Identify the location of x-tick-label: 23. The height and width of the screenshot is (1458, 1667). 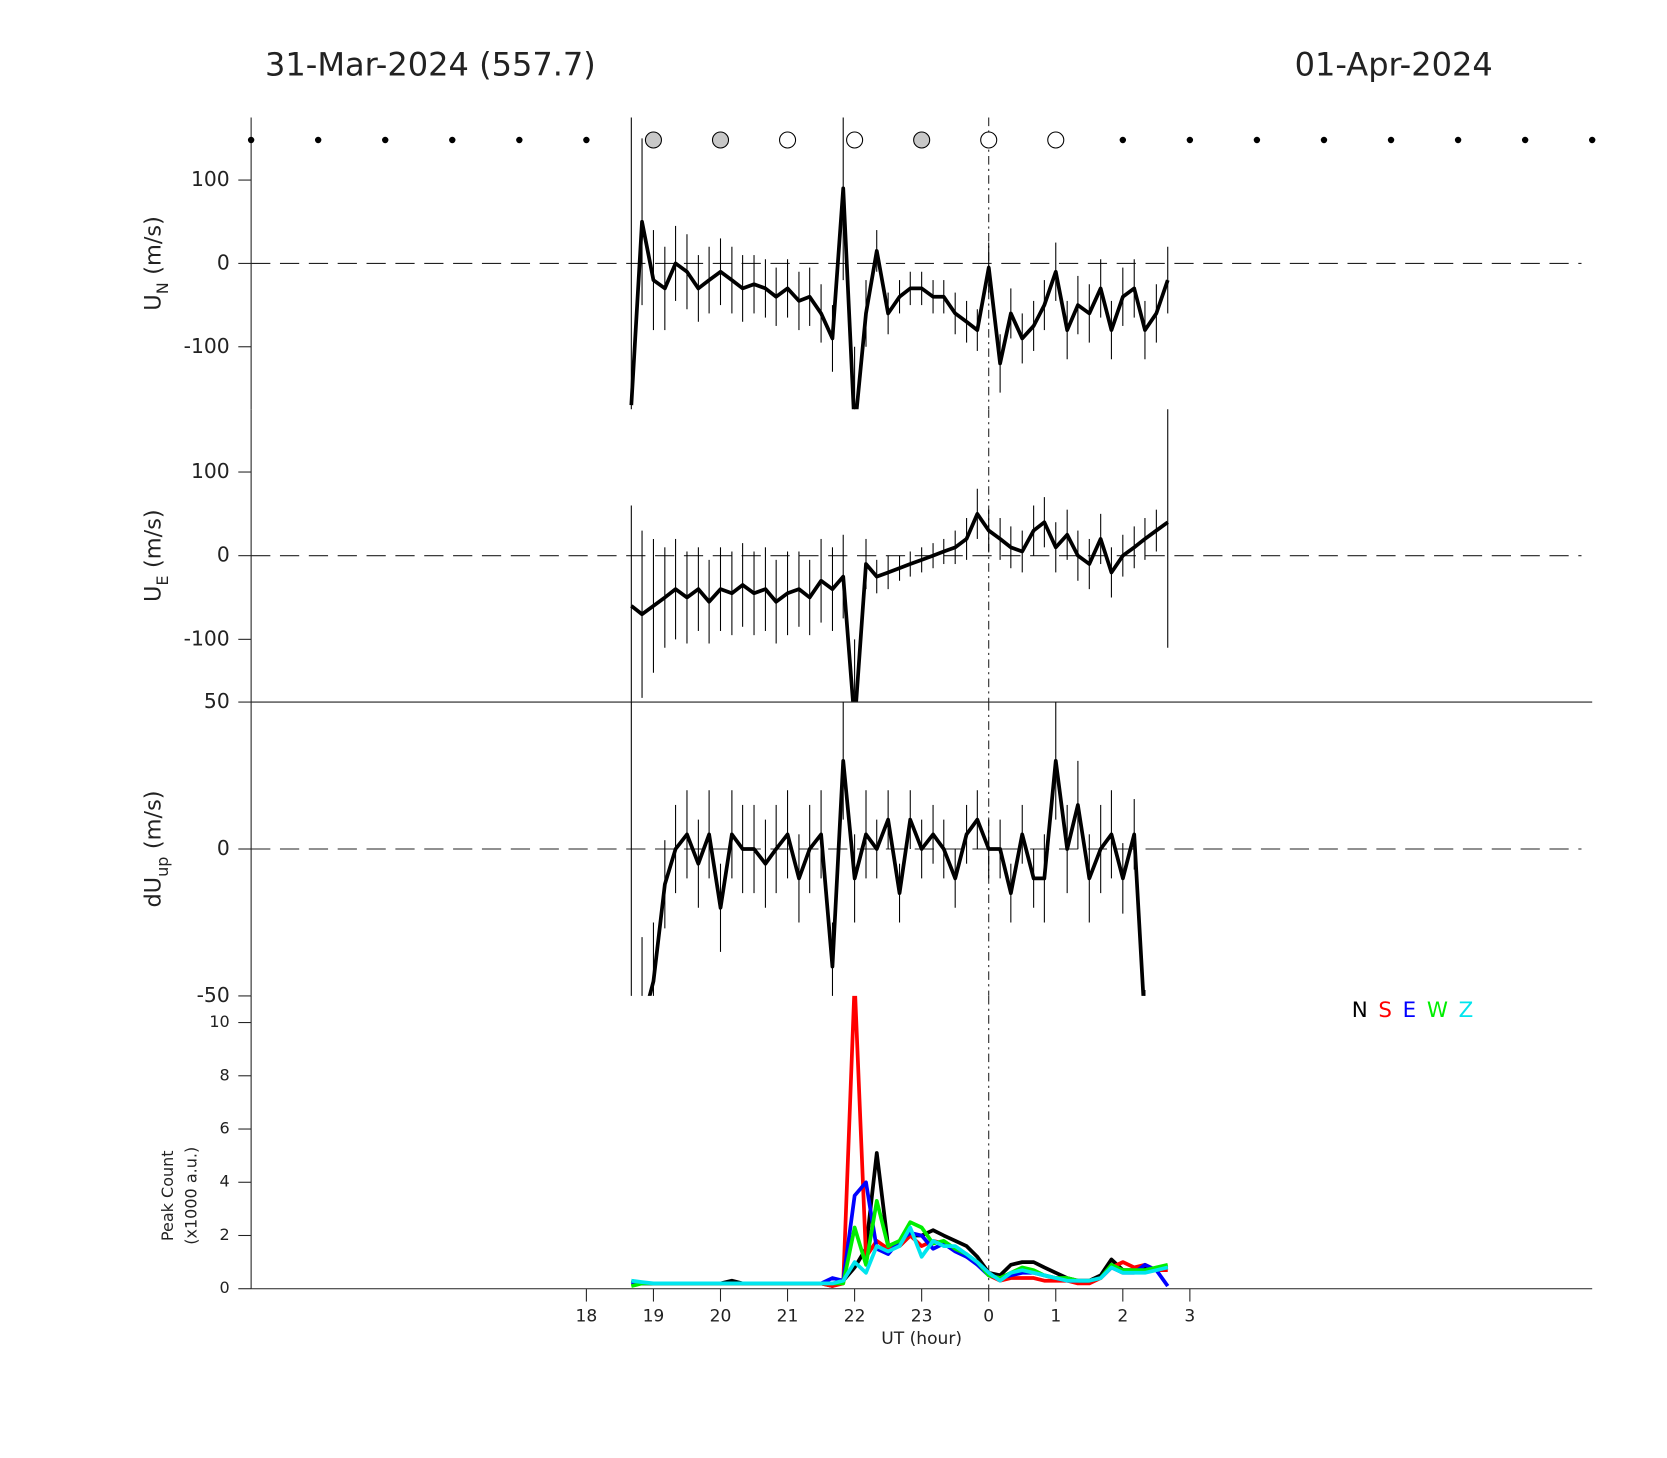
(922, 1317).